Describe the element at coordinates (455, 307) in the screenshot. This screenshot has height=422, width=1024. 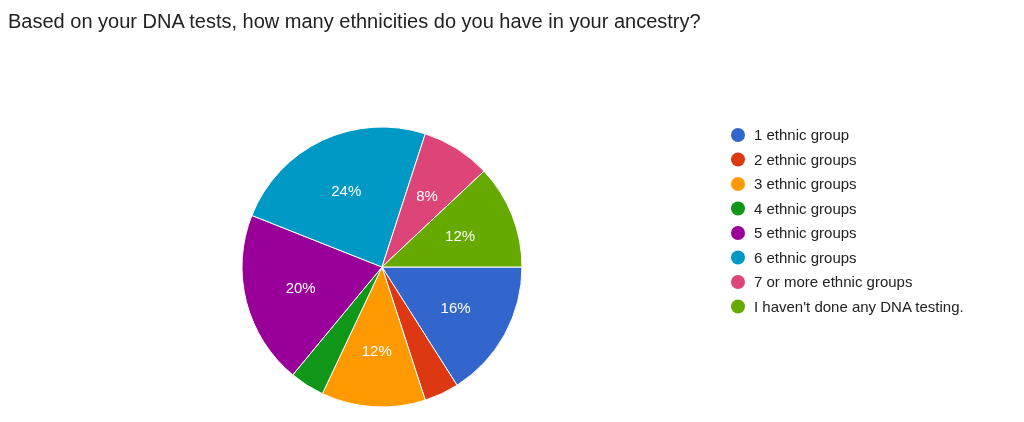
I see `data-label: 16%` at that location.